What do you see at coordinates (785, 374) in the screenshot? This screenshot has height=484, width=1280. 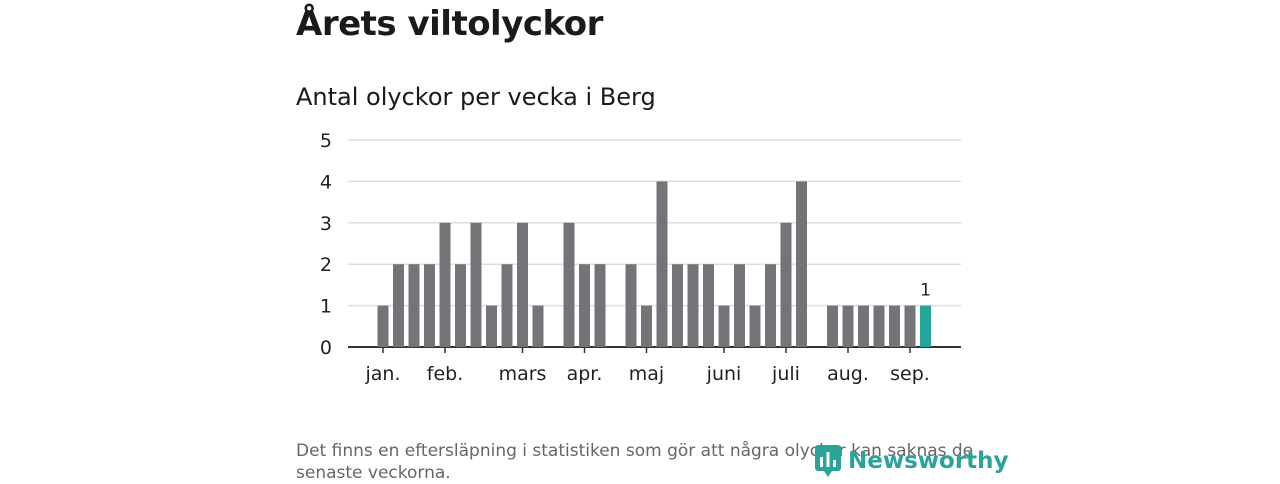 I see `x-tick-label: juli` at bounding box center [785, 374].